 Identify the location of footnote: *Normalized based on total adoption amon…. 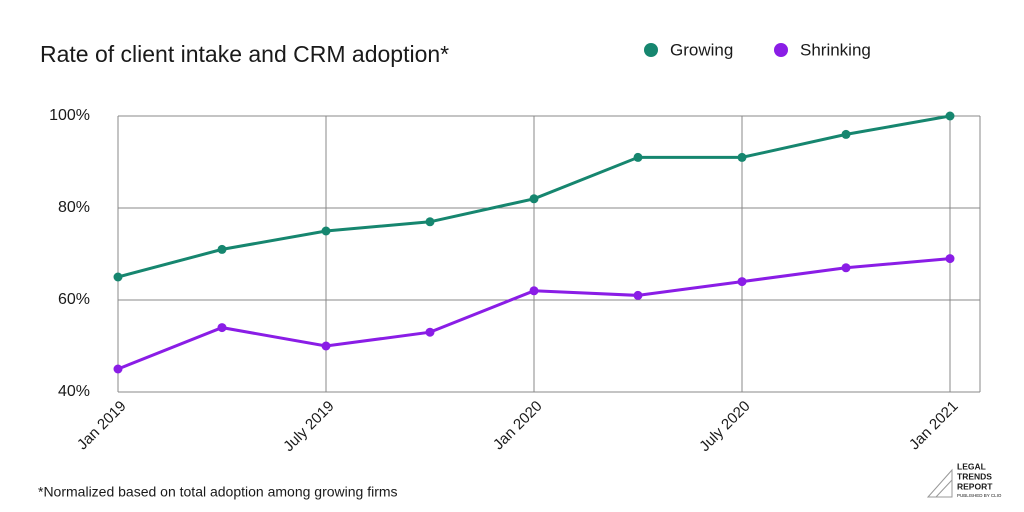
(218, 492).